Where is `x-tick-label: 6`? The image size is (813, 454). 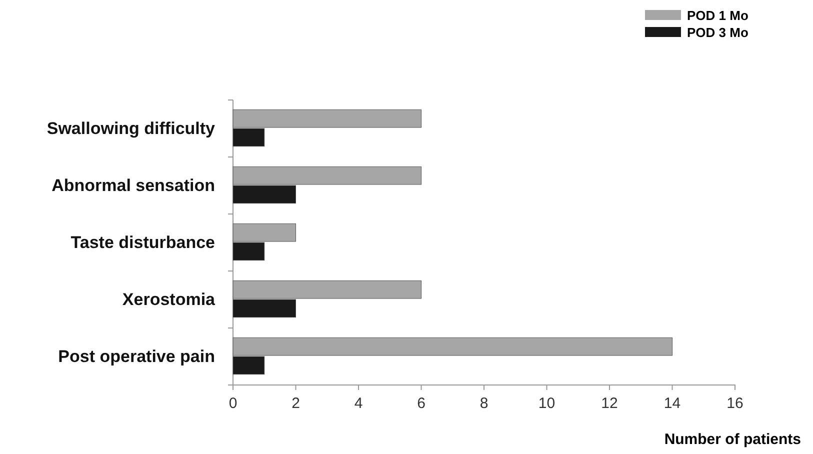
x-tick-label: 6 is located at coordinates (421, 403).